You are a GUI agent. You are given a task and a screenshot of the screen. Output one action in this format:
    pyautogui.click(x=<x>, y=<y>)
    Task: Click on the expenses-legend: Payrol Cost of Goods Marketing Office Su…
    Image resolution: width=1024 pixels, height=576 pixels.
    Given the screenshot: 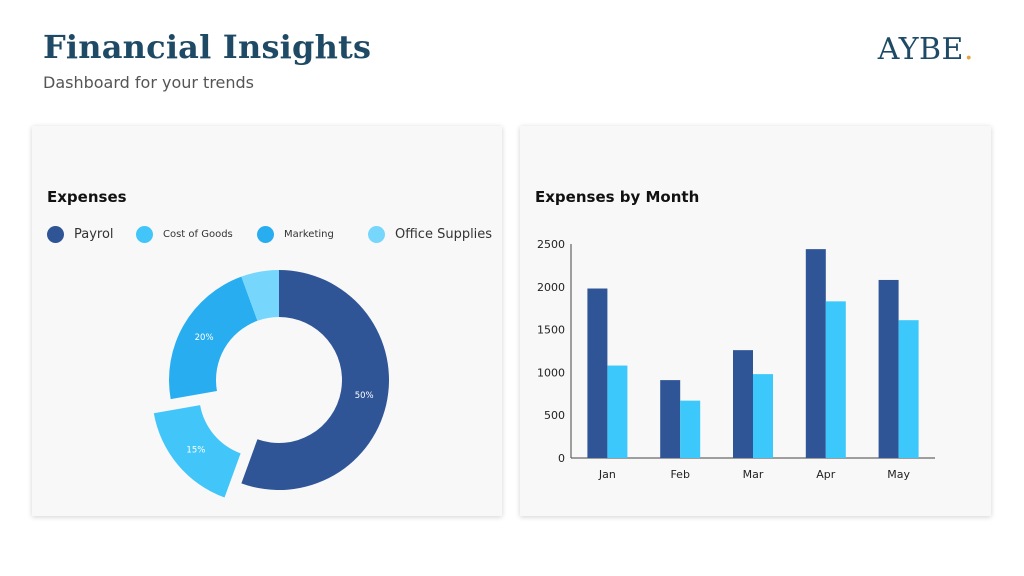 What is the action you would take?
    pyautogui.click(x=270, y=234)
    